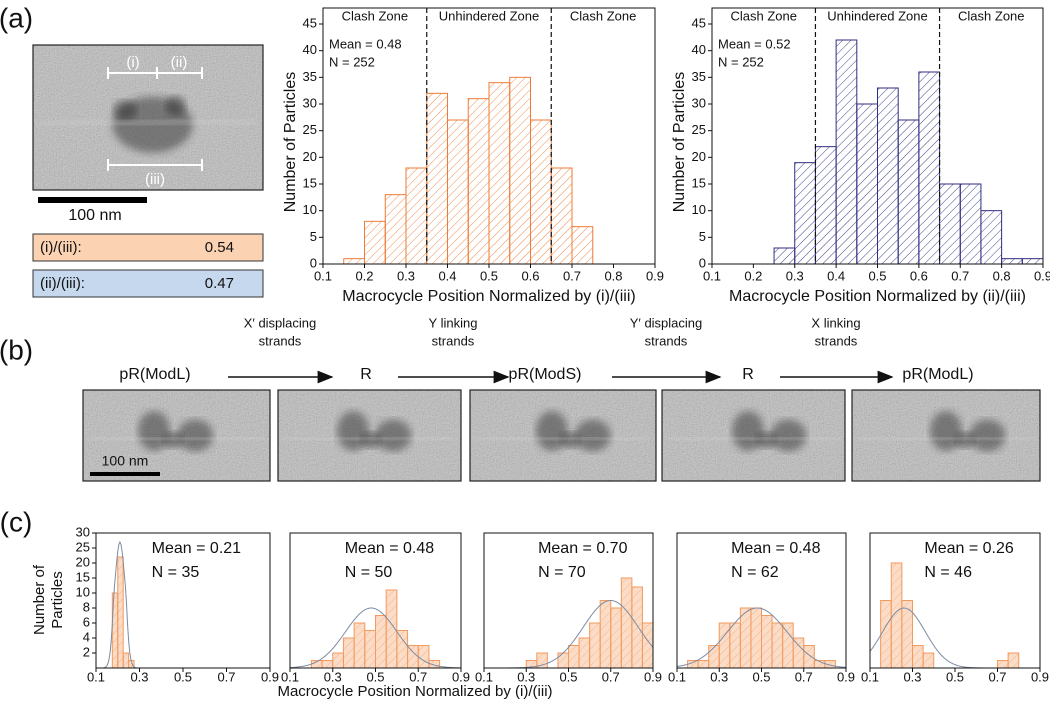 The height and width of the screenshot is (704, 1050). I want to click on ratio-value: 0.54, so click(219, 247).